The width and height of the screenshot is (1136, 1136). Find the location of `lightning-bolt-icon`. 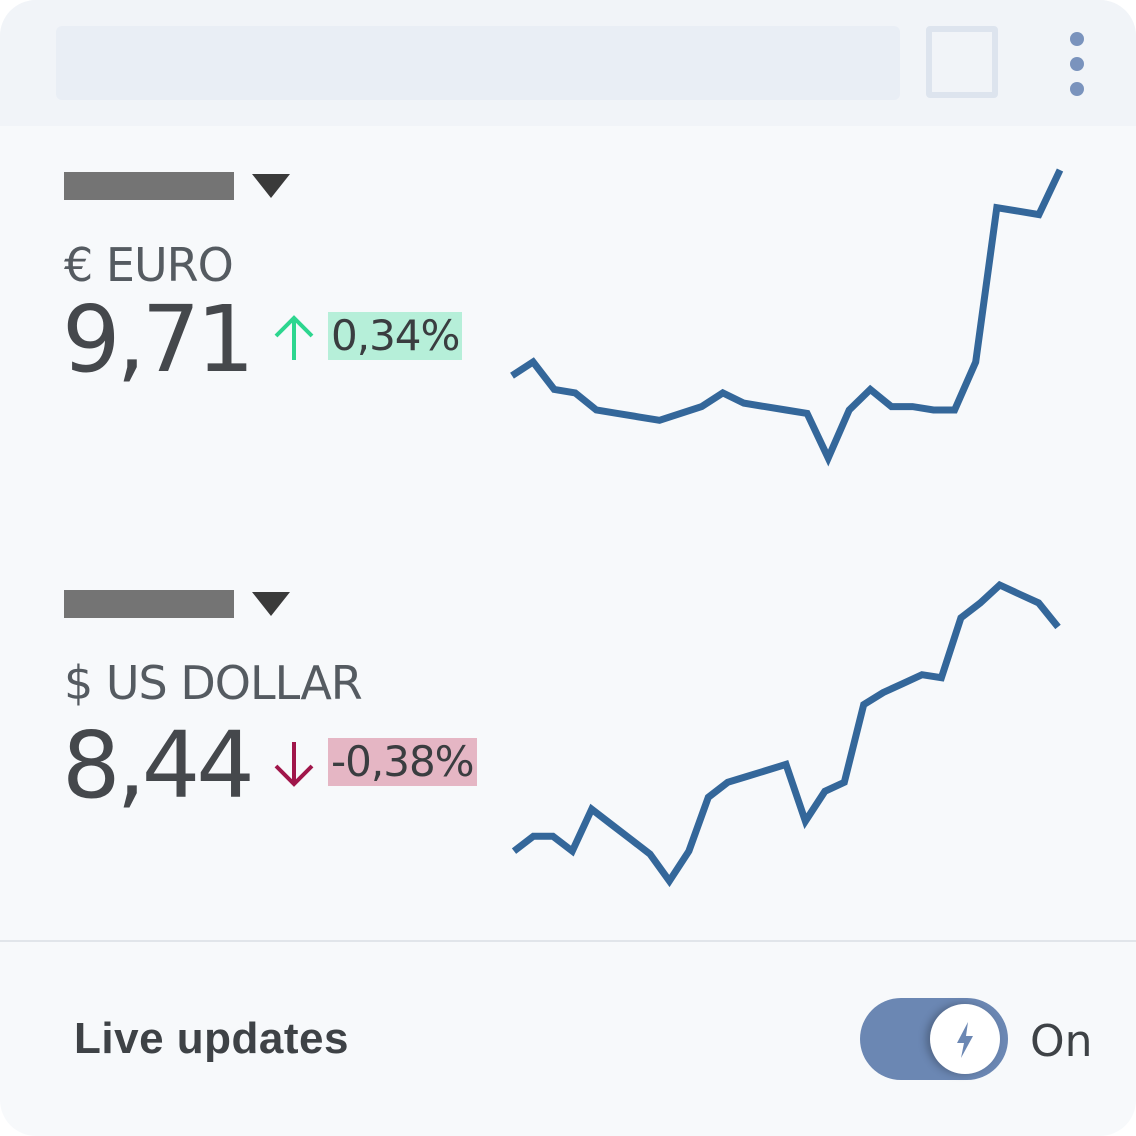

lightning-bolt-icon is located at coordinates (965, 1040).